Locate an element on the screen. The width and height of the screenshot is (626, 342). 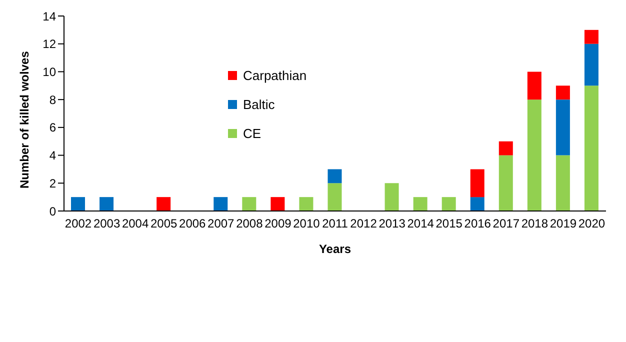
x-tick-label: 2003 is located at coordinates (106, 223).